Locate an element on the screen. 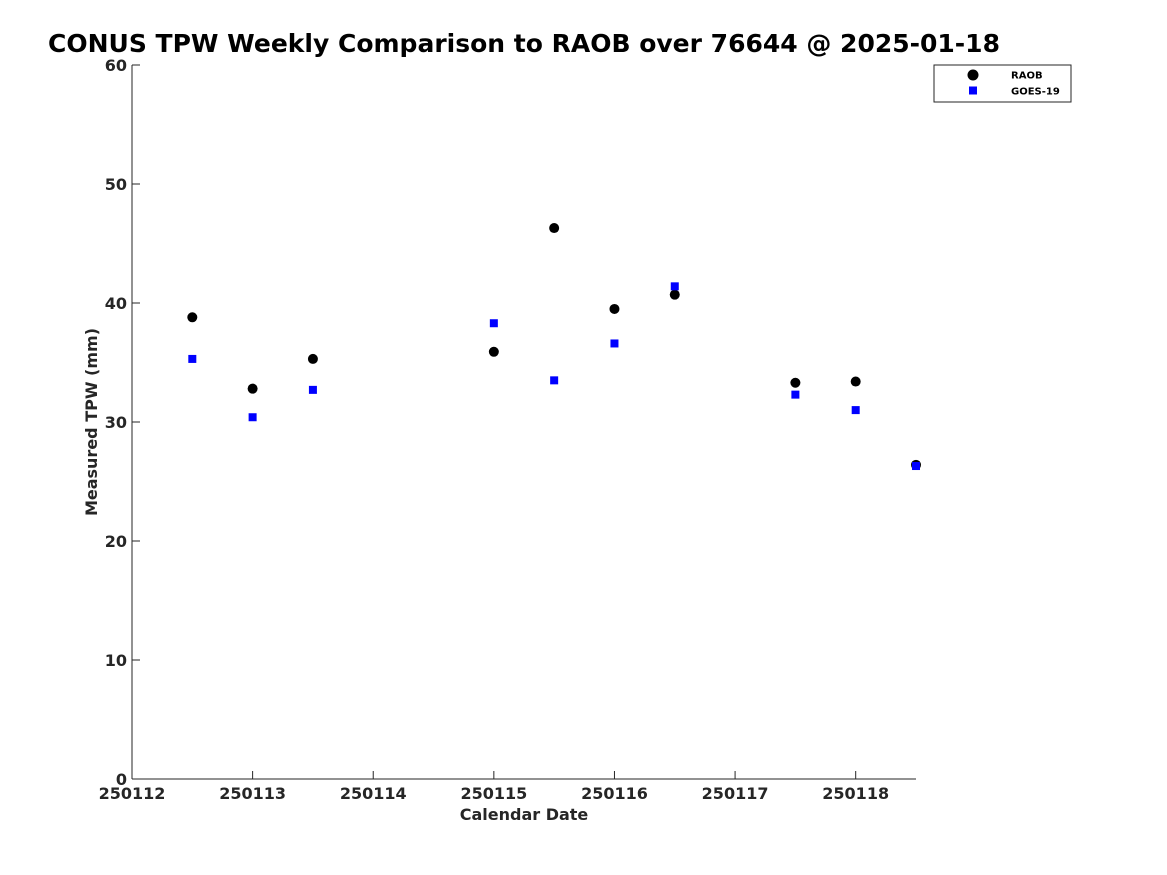 This screenshot has height=875, width=1167. y-tick-label: 50 is located at coordinates (116, 184).